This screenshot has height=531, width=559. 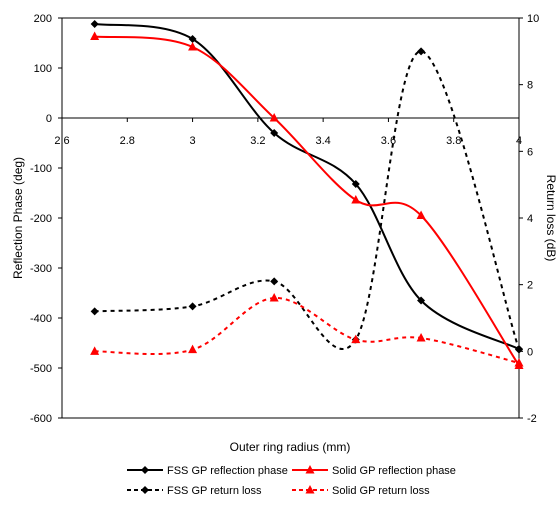 I want to click on legend-entry: FSS GP return loss, so click(x=194, y=491).